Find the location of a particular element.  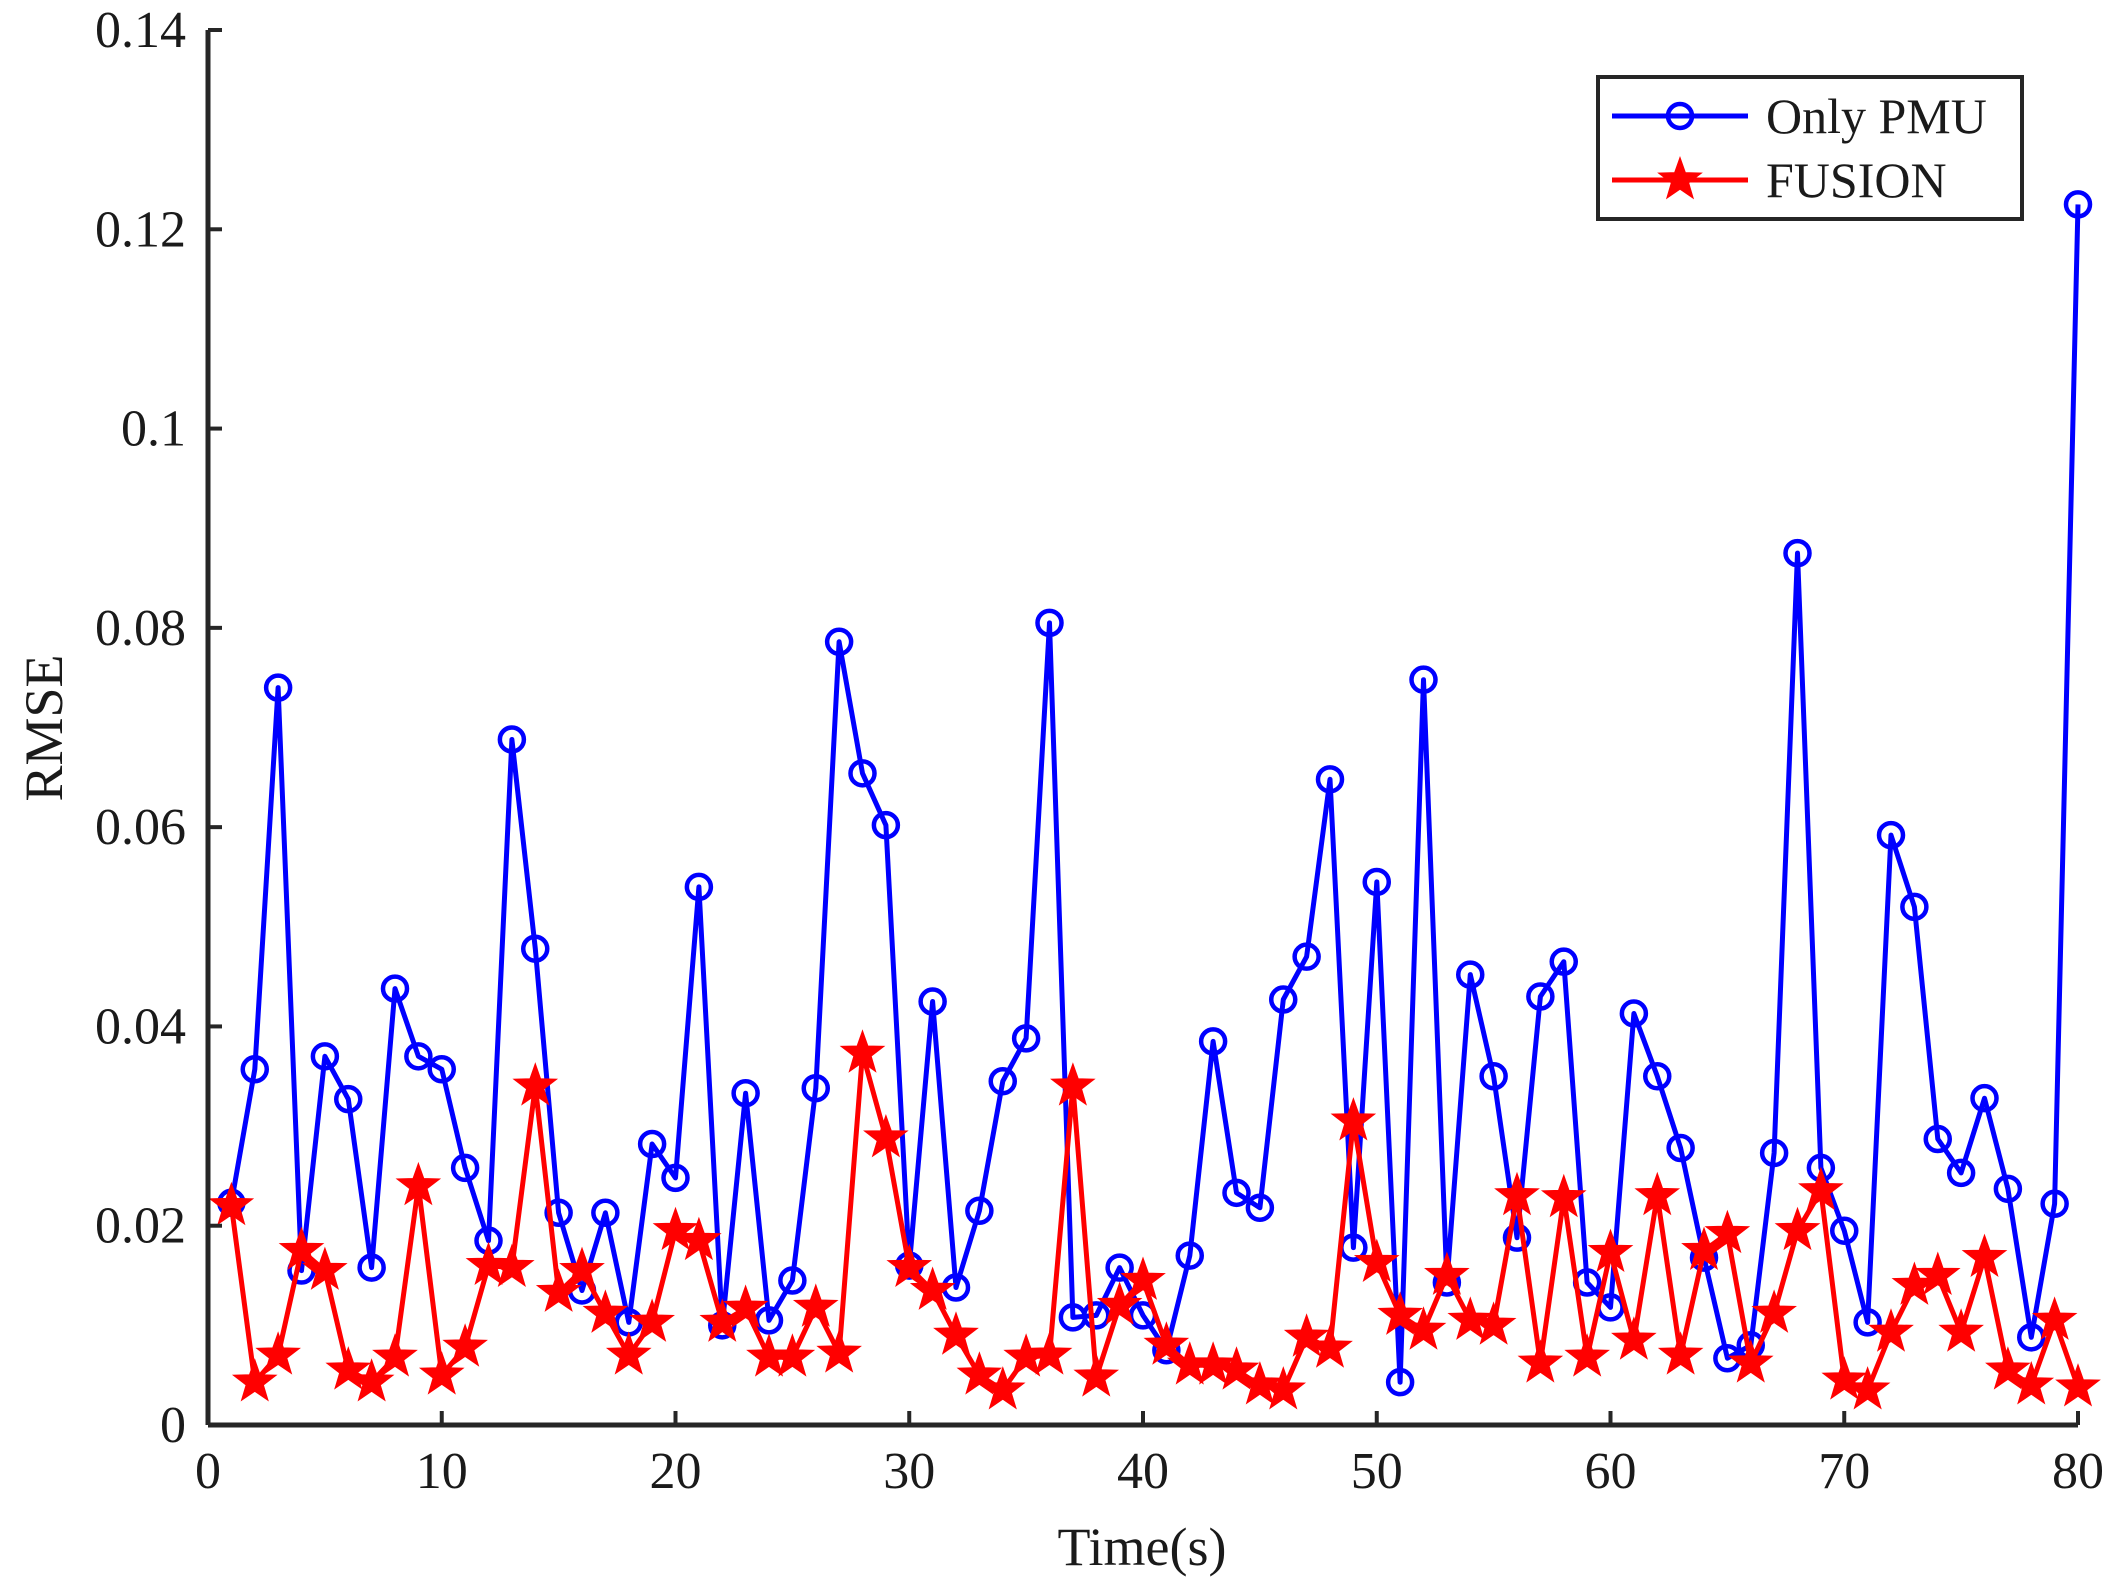

y-axis-label: RMSE is located at coordinates (44, 727).